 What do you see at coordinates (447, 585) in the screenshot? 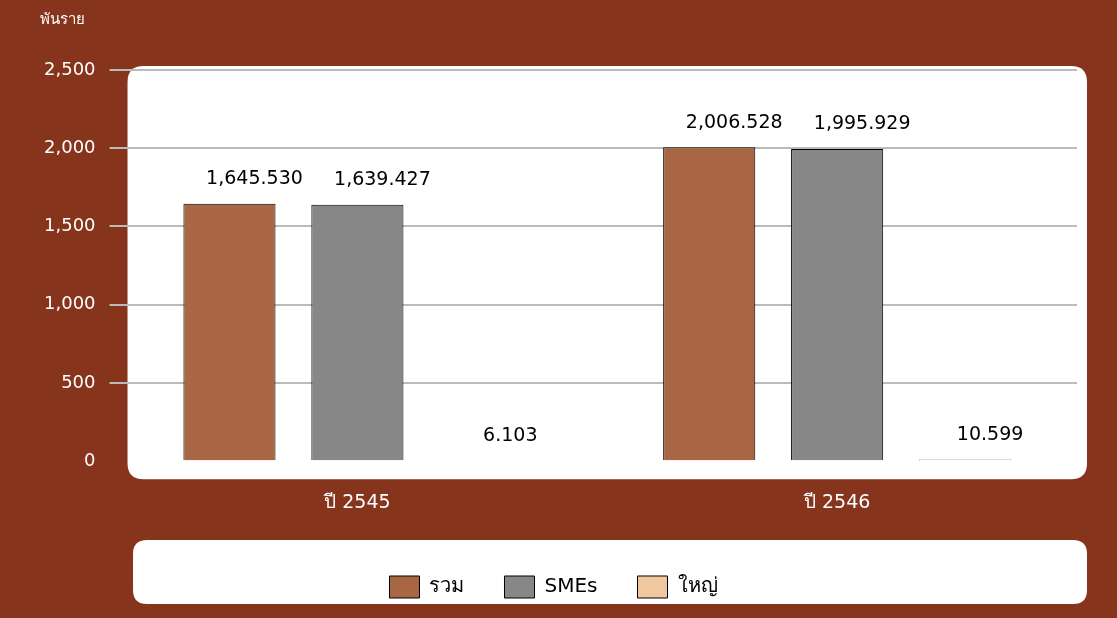
I see `legend-label: รวม` at bounding box center [447, 585].